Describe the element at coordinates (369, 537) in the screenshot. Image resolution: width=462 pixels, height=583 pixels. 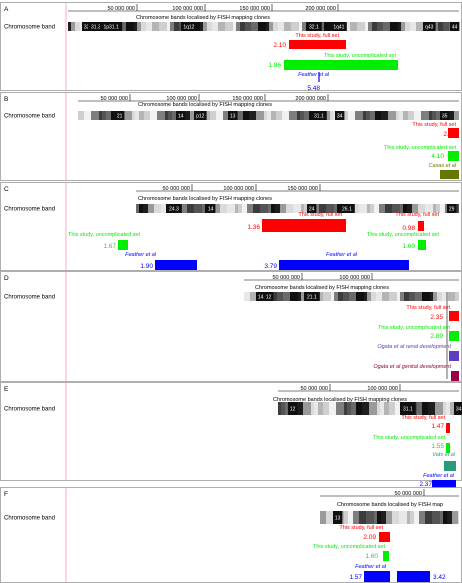
I see `lod-value: 2.09` at that location.